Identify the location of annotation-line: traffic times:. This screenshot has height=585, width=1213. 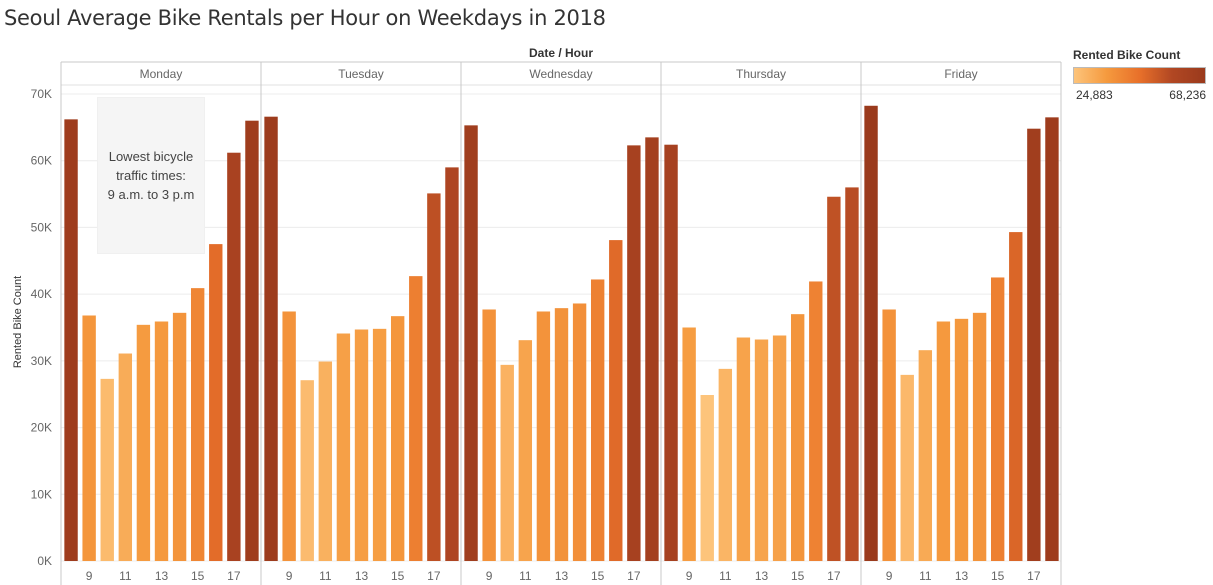
(151, 175).